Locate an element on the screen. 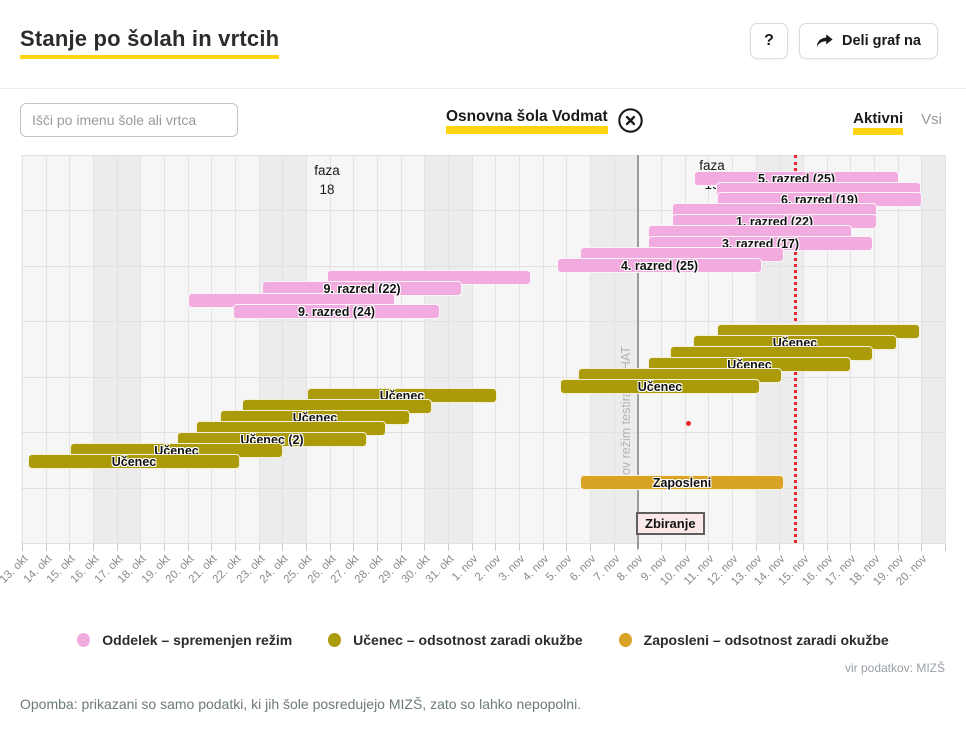  legend-label: Zaposleni – odsotnost zaradi okužbe is located at coordinates (766, 640).